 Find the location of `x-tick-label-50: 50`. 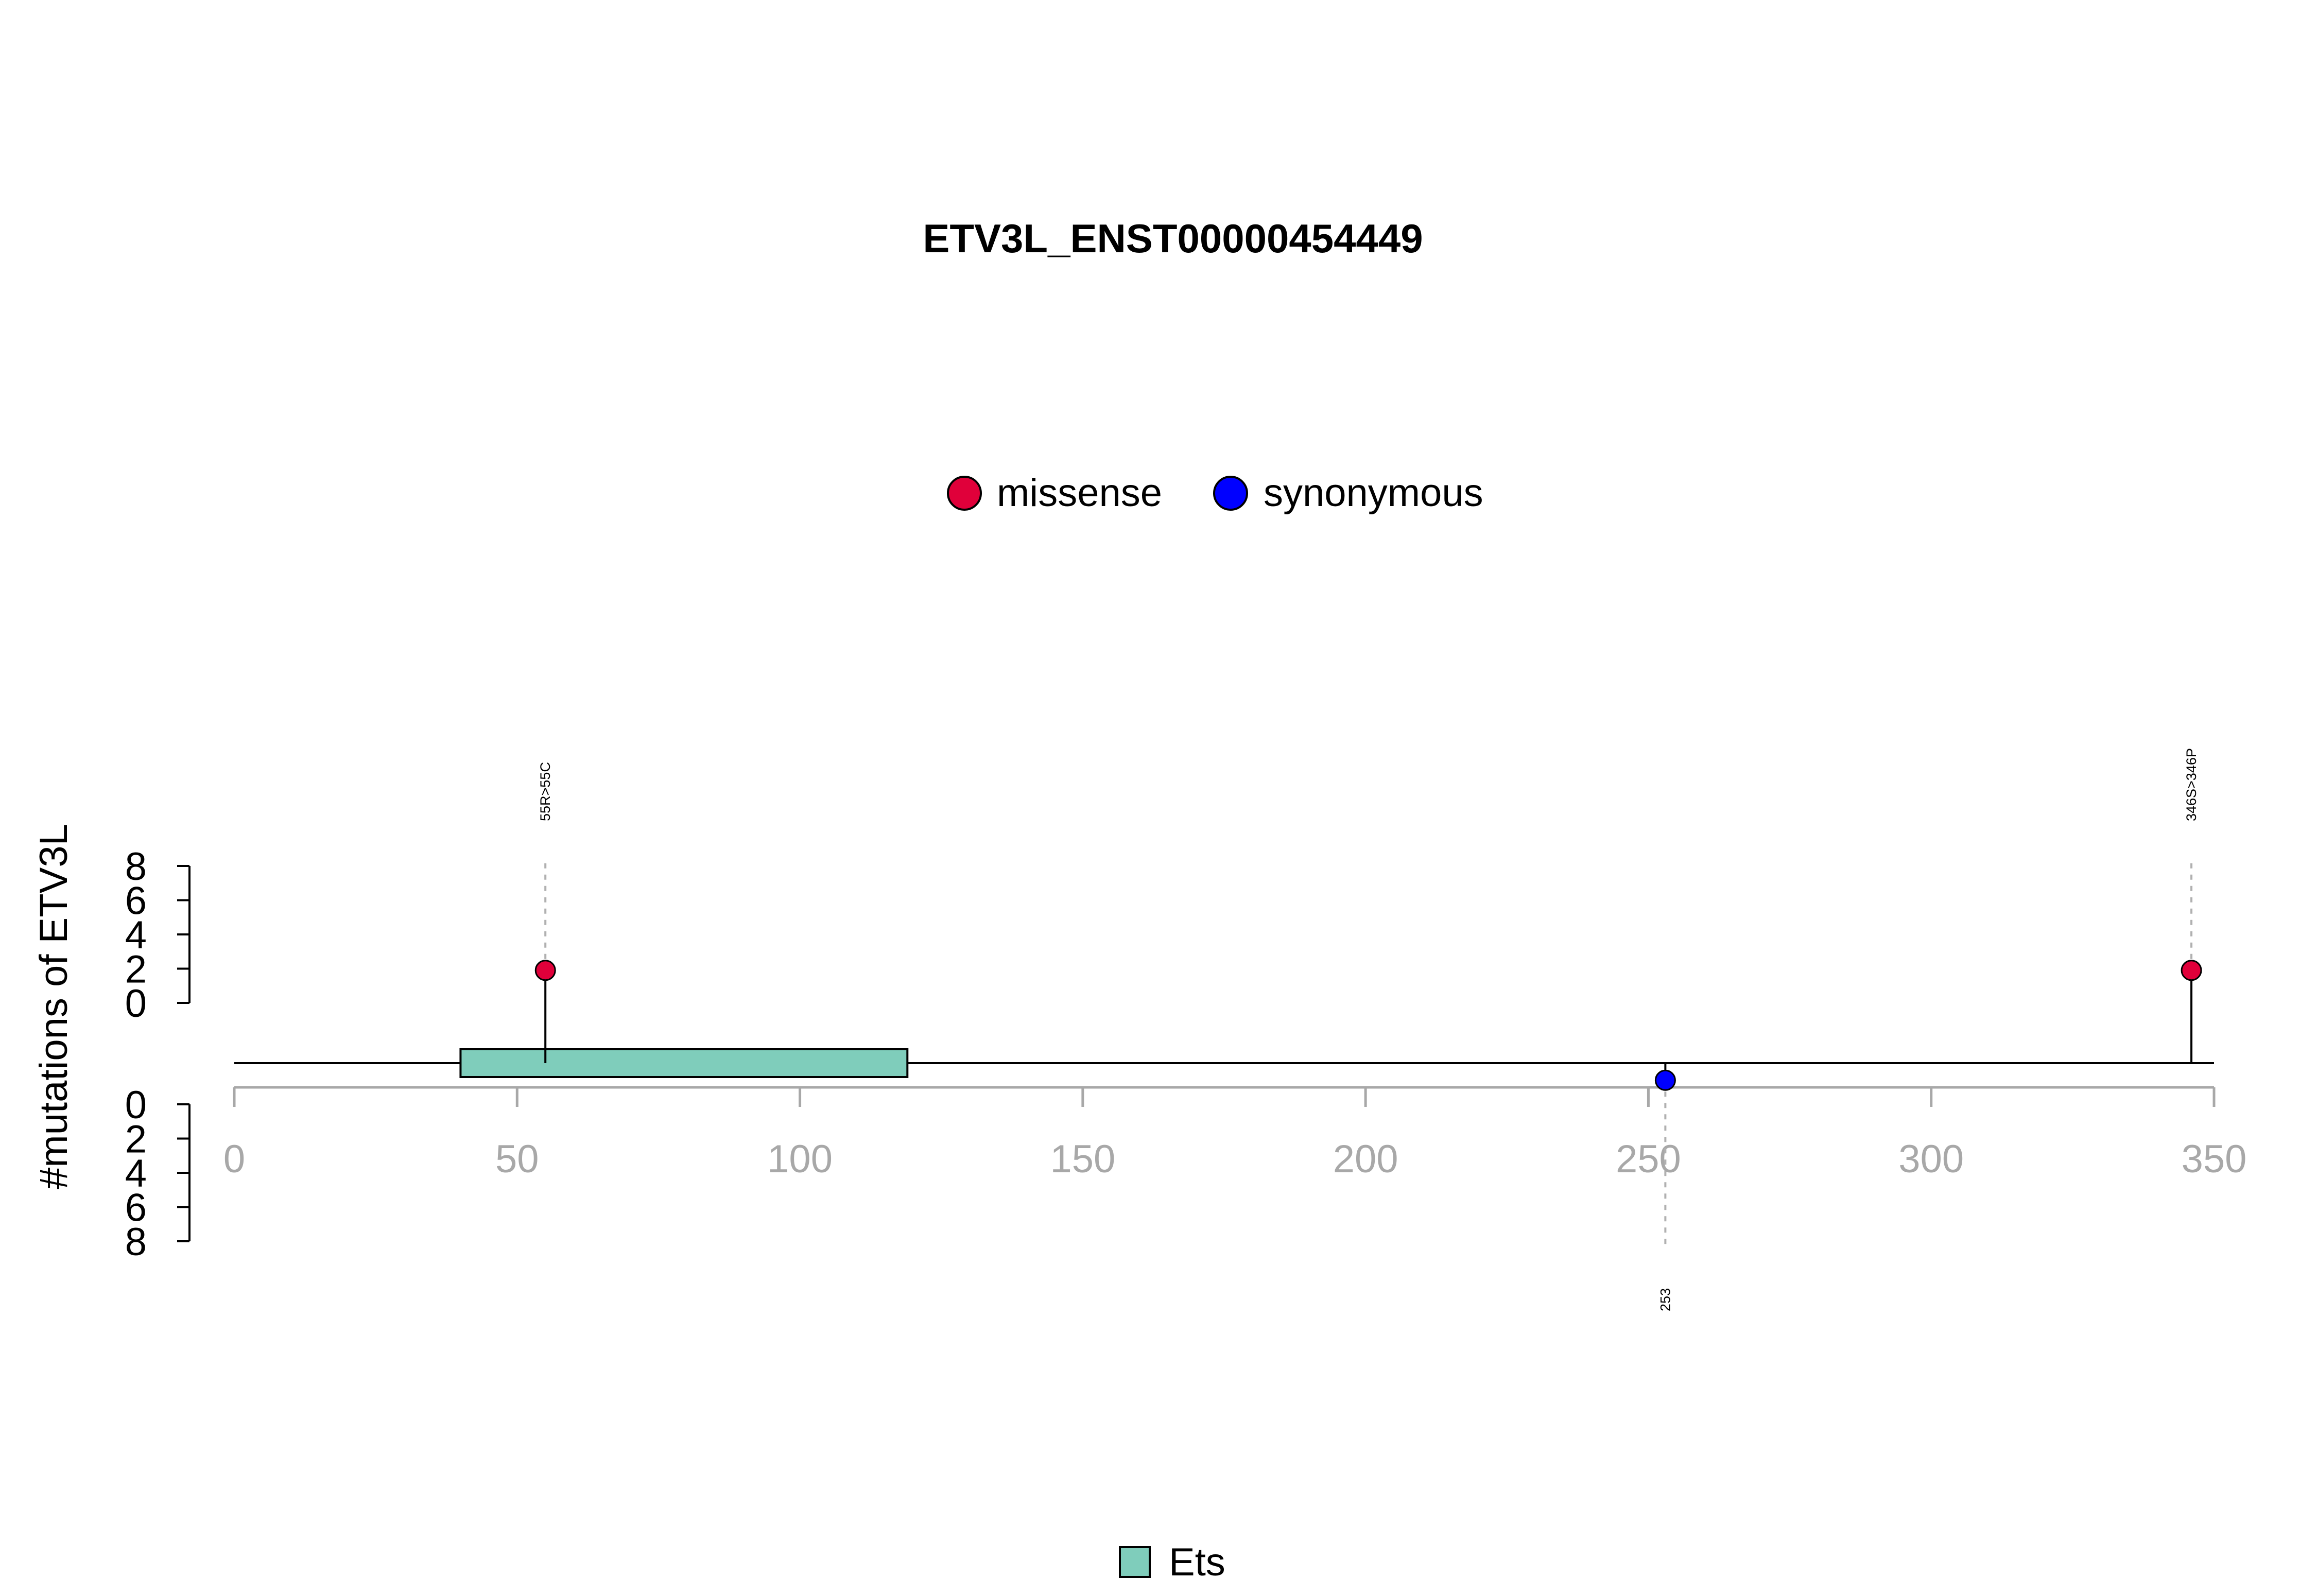

x-tick-label-50: 50 is located at coordinates (517, 1159).